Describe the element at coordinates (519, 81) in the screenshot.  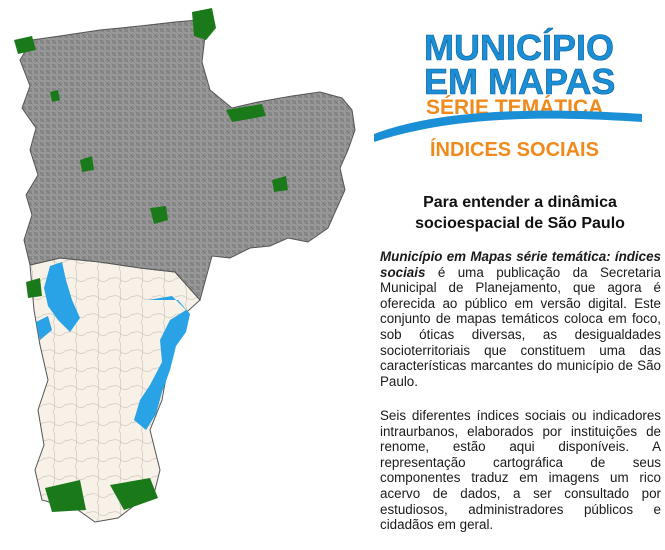
I see `logo-line2: EM MAPAS` at that location.